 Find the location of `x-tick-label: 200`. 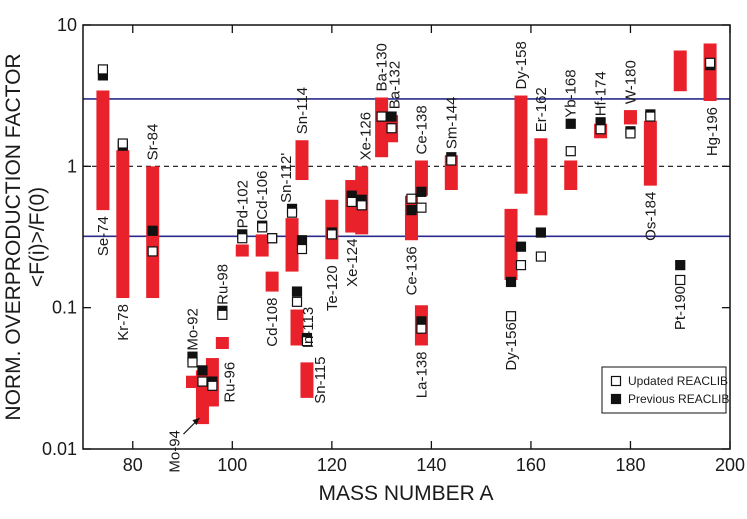

x-tick-label: 200 is located at coordinates (730, 465).